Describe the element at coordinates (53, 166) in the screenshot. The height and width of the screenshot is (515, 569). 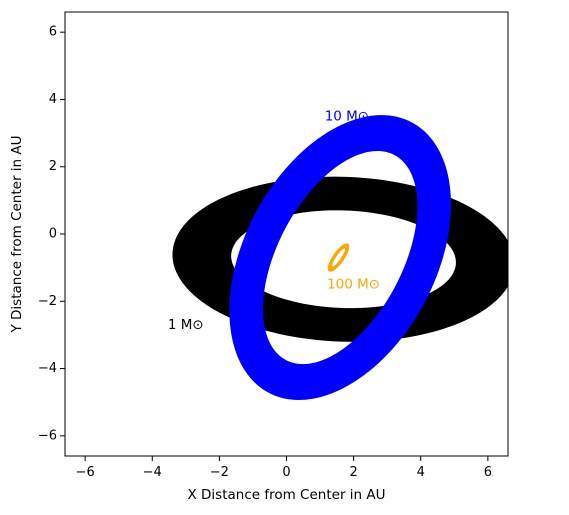
I see `y-tick-label: 2` at that location.